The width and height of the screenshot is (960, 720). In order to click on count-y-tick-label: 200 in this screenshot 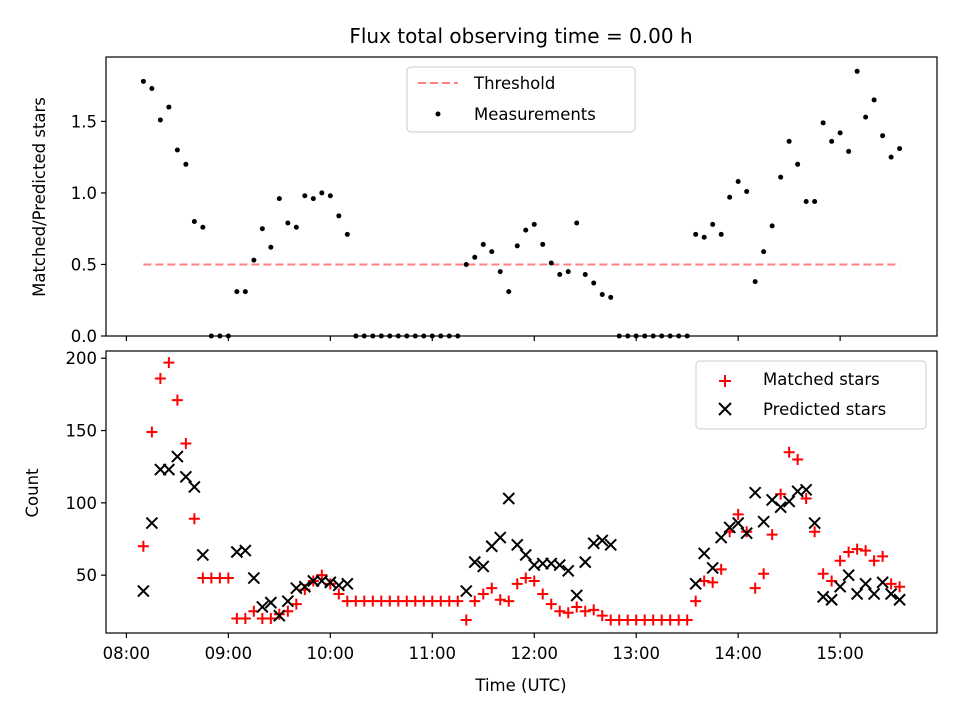, I will do `click(82, 358)`.